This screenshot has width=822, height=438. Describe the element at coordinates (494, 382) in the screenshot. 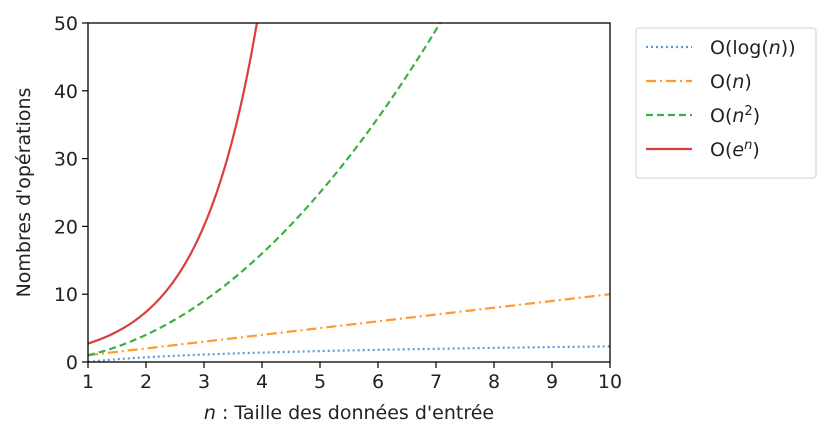

I see `x-tick-label: 8` at that location.